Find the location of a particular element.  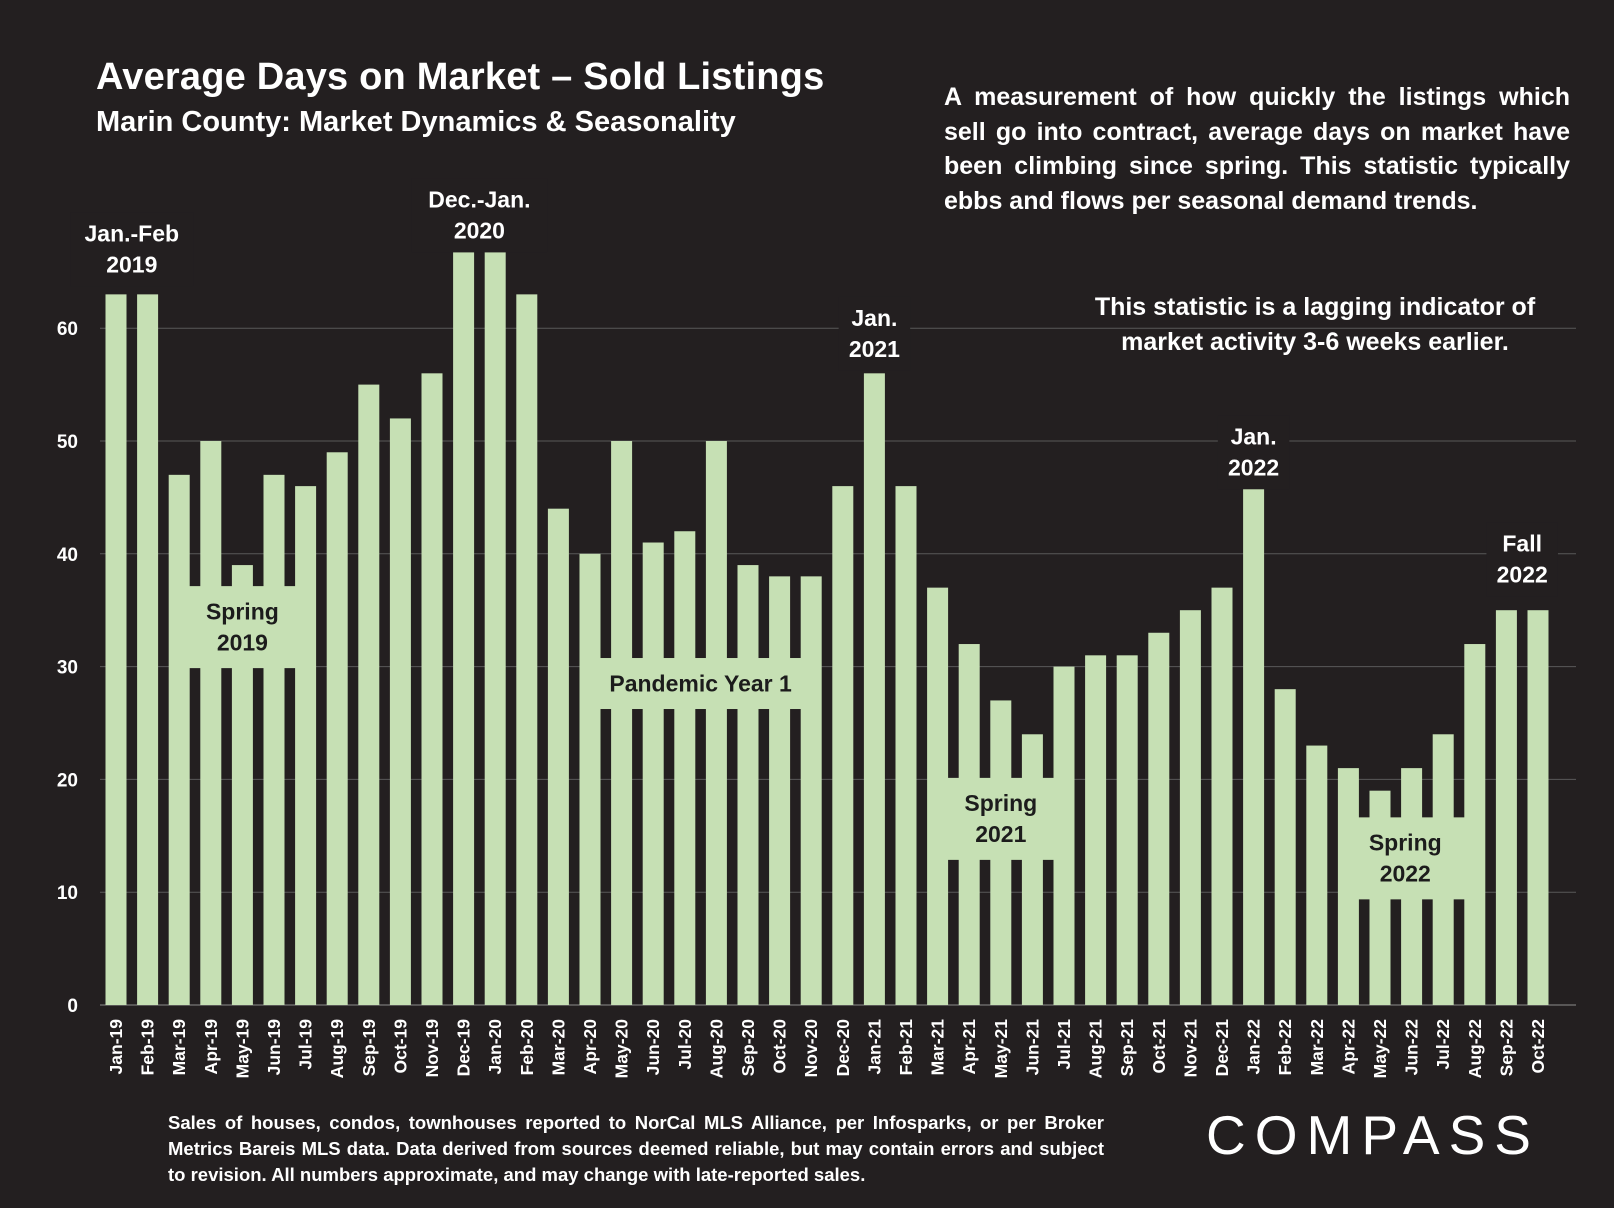

y-tick-label: 40 is located at coordinates (67, 555).